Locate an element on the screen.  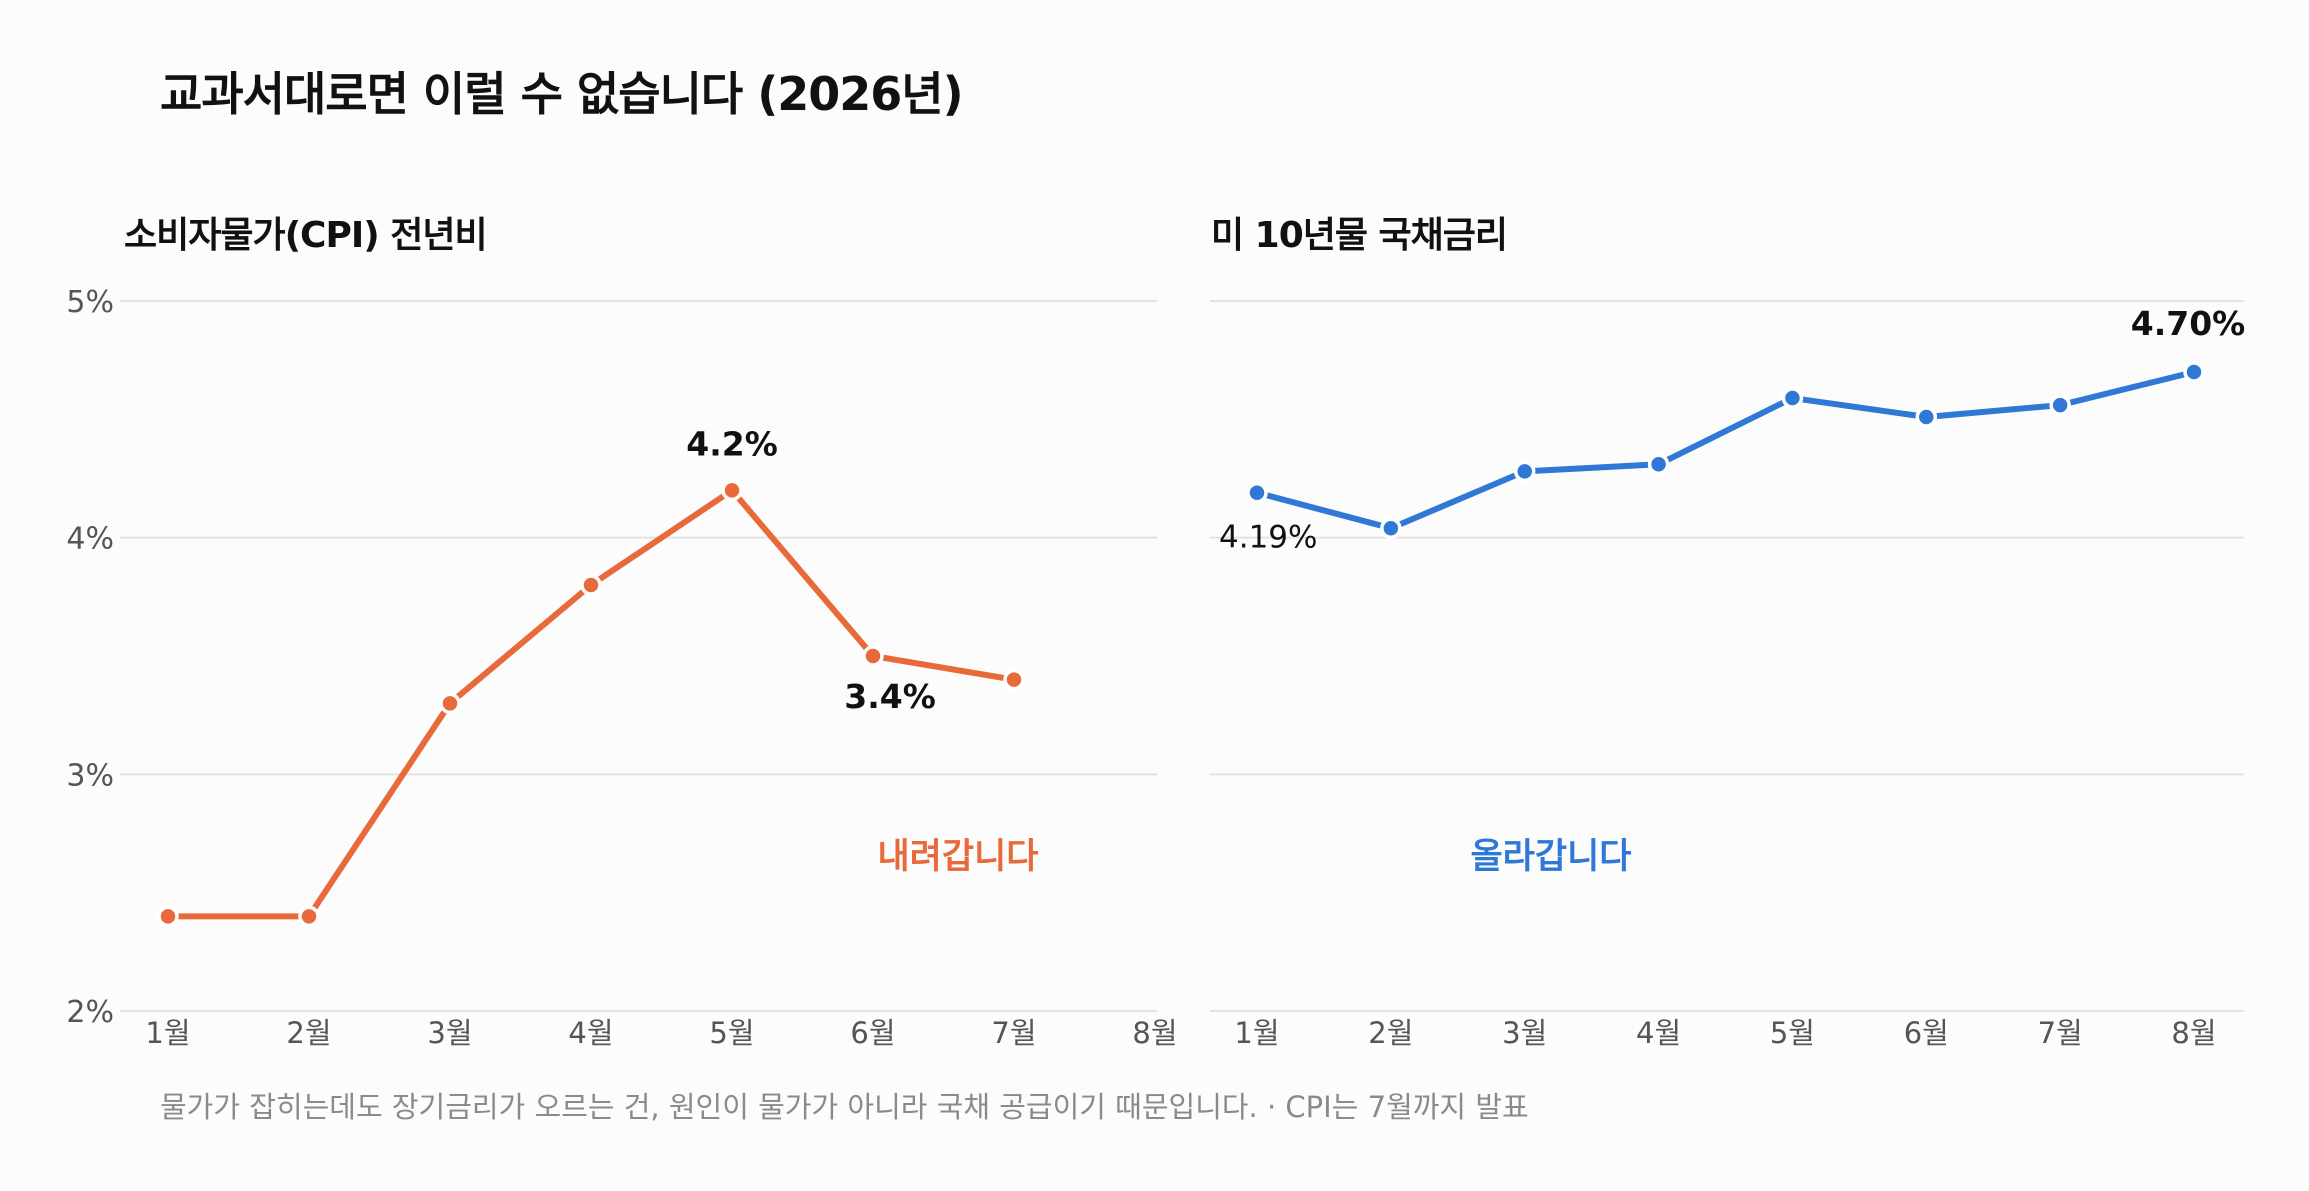
treasury-panel-title: 미 10년물 국채금리 is located at coordinates (1359, 235).